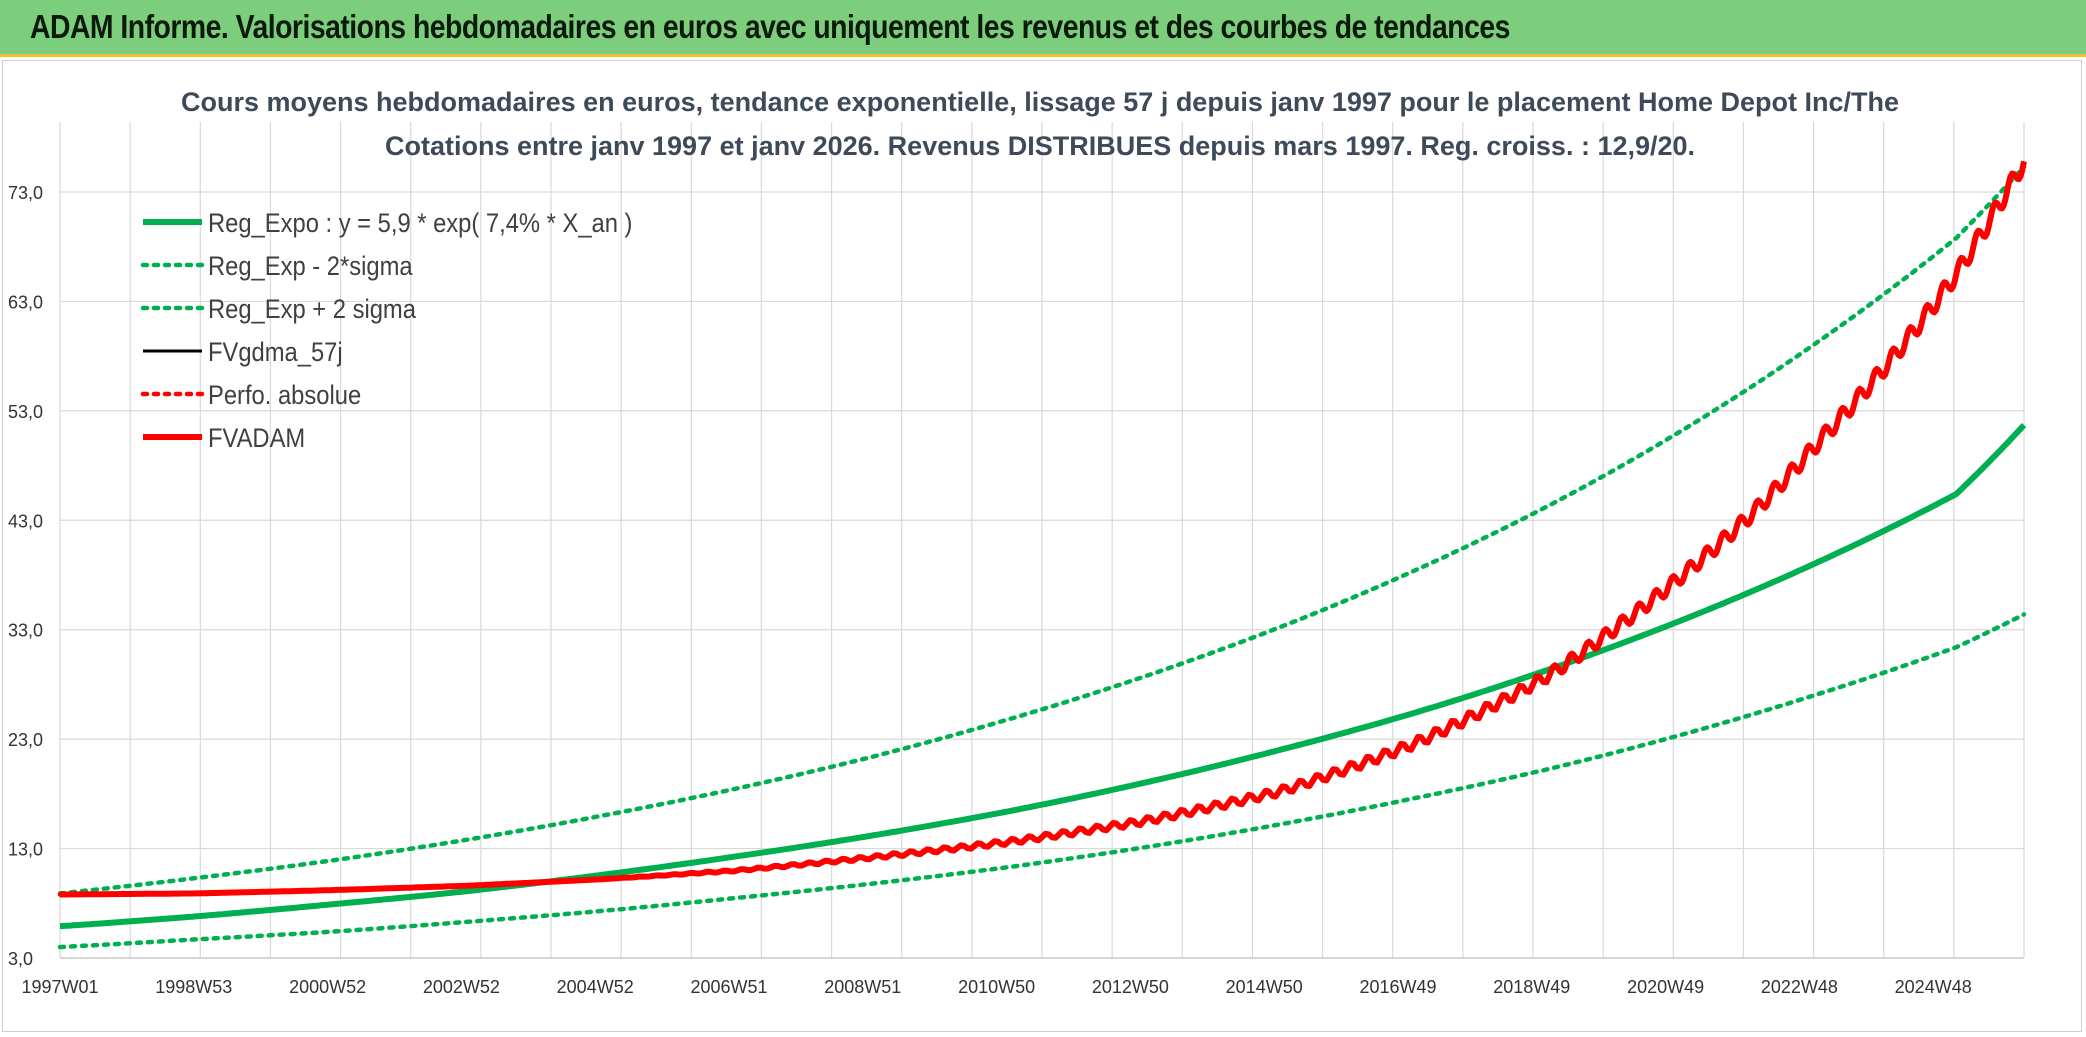 The width and height of the screenshot is (2086, 1037). What do you see at coordinates (1665, 987) in the screenshot?
I see `x-tick-label: 2020W49` at bounding box center [1665, 987].